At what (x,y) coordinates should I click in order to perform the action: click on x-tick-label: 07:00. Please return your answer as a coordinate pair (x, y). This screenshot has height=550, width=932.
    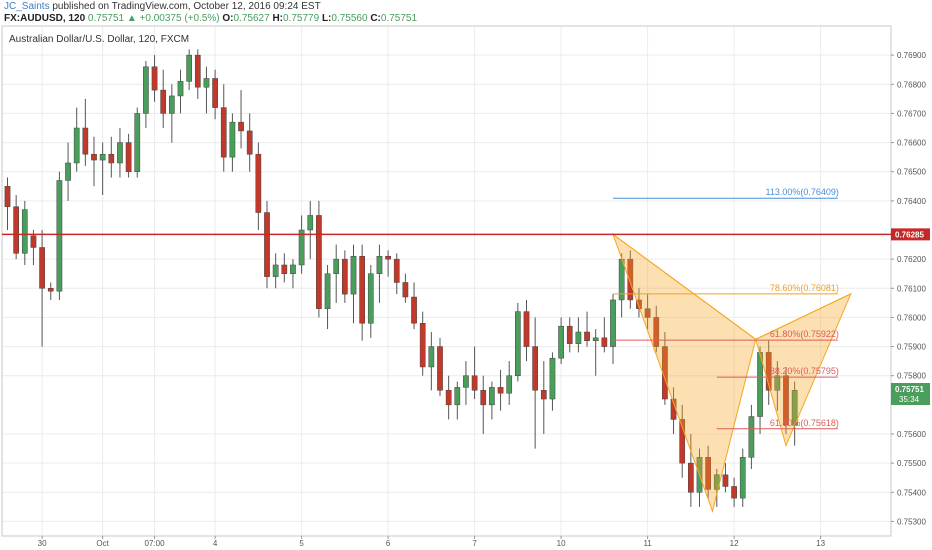
    Looking at the image, I should click on (155, 543).